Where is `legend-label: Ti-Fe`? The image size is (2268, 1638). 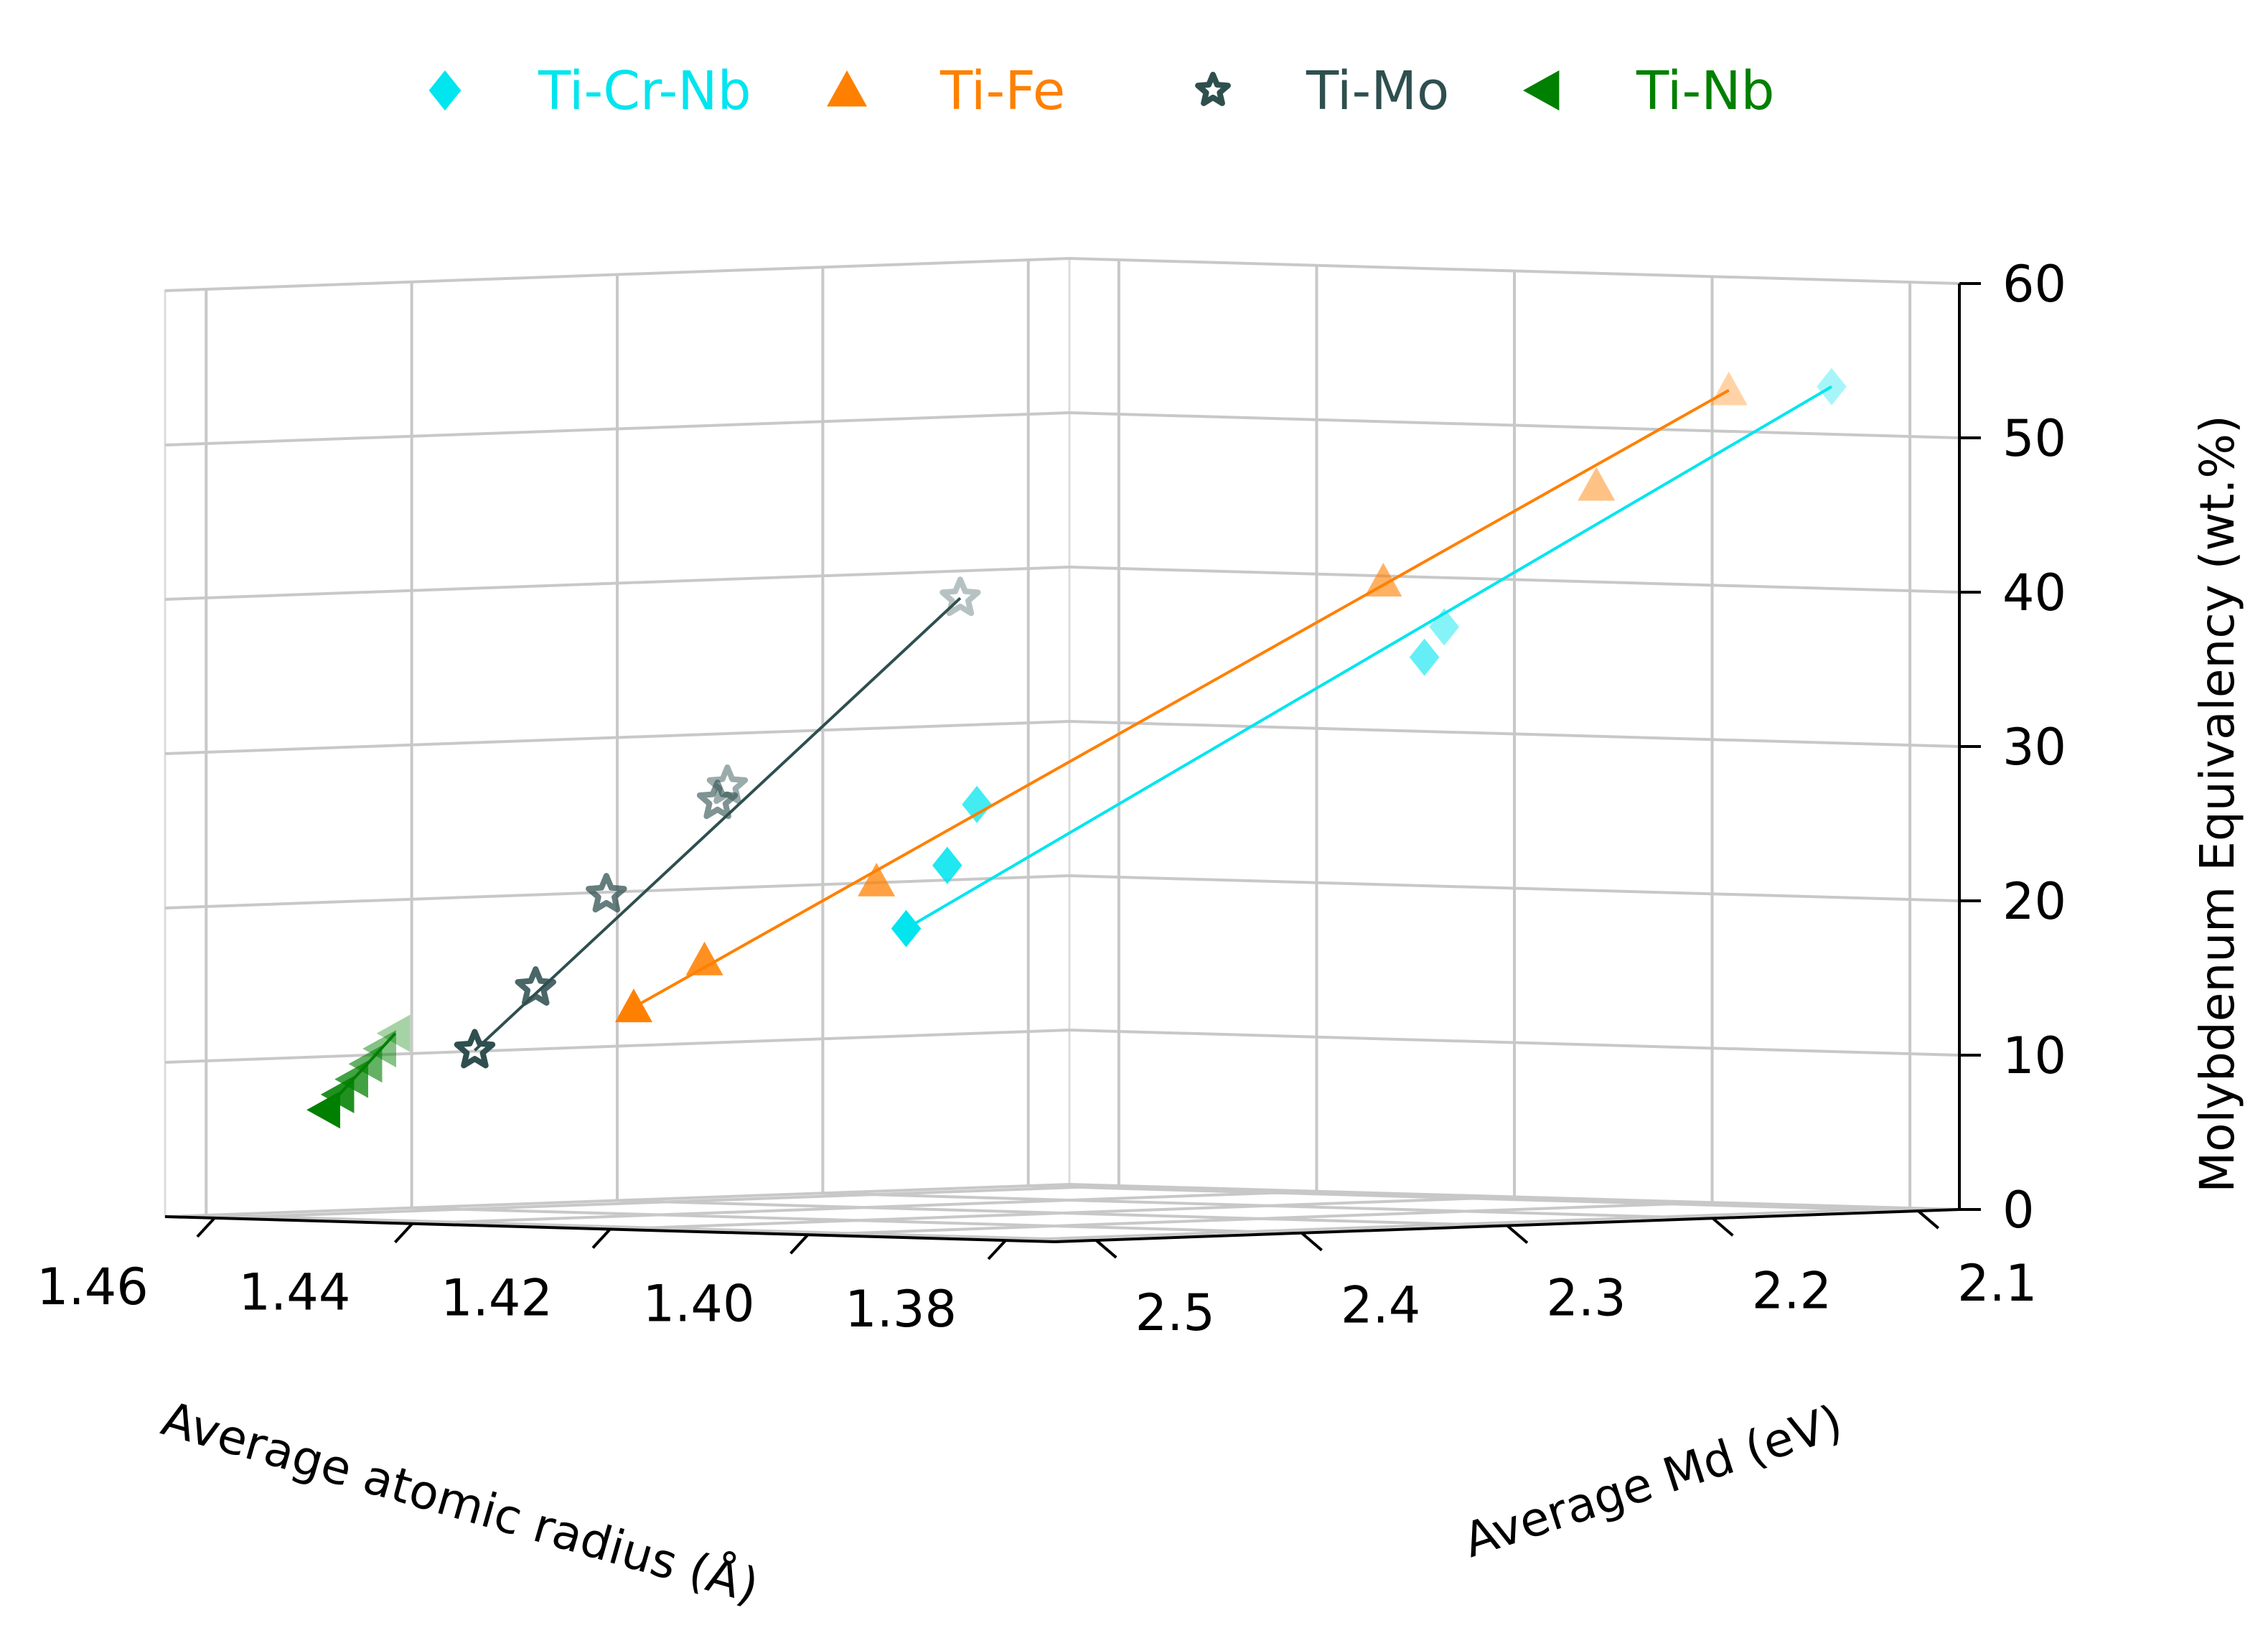 legend-label: Ti-Fe is located at coordinates (1002, 91).